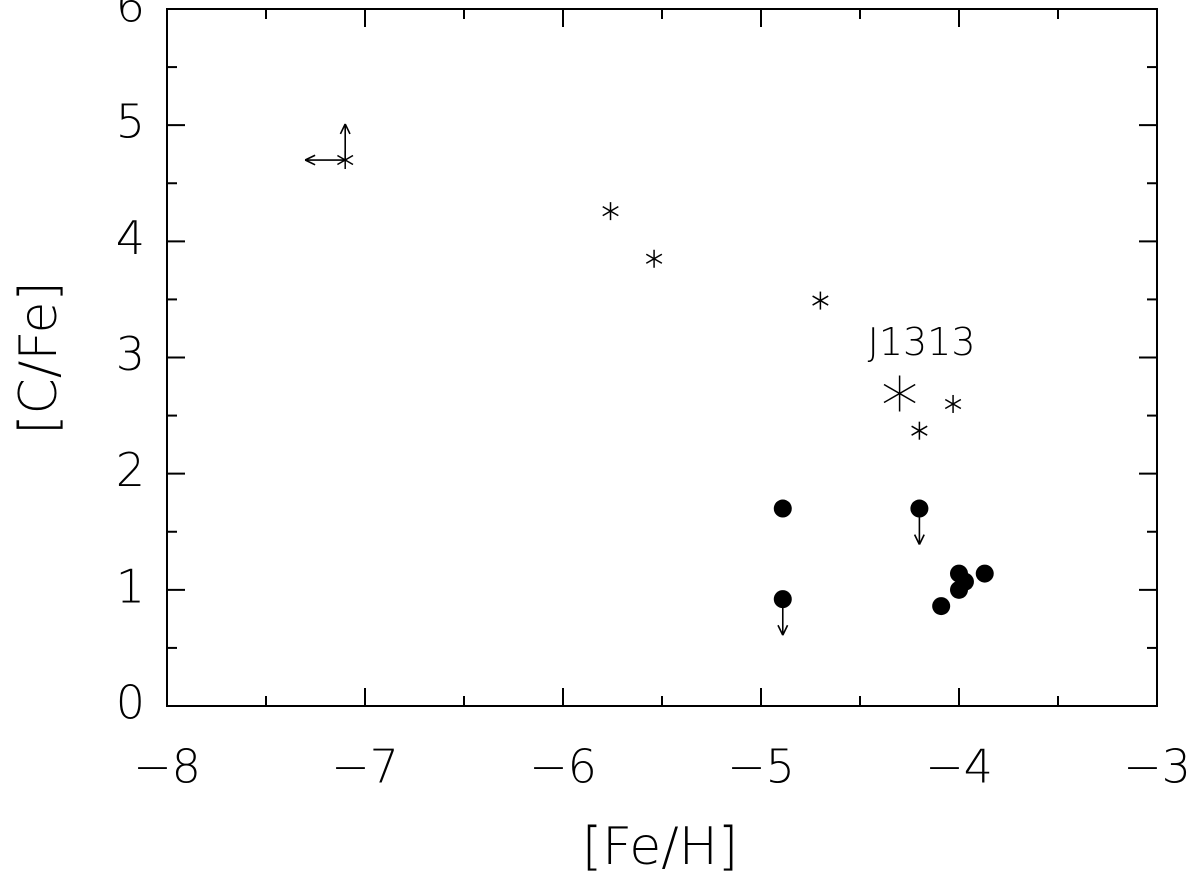 The image size is (1200, 889). What do you see at coordinates (365, 767) in the screenshot?
I see `x-tick-label: −7` at bounding box center [365, 767].